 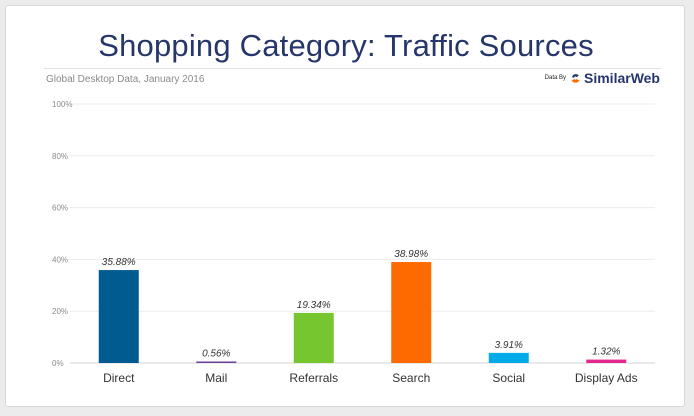 I want to click on y-tick-label: 20%, so click(x=60, y=311).